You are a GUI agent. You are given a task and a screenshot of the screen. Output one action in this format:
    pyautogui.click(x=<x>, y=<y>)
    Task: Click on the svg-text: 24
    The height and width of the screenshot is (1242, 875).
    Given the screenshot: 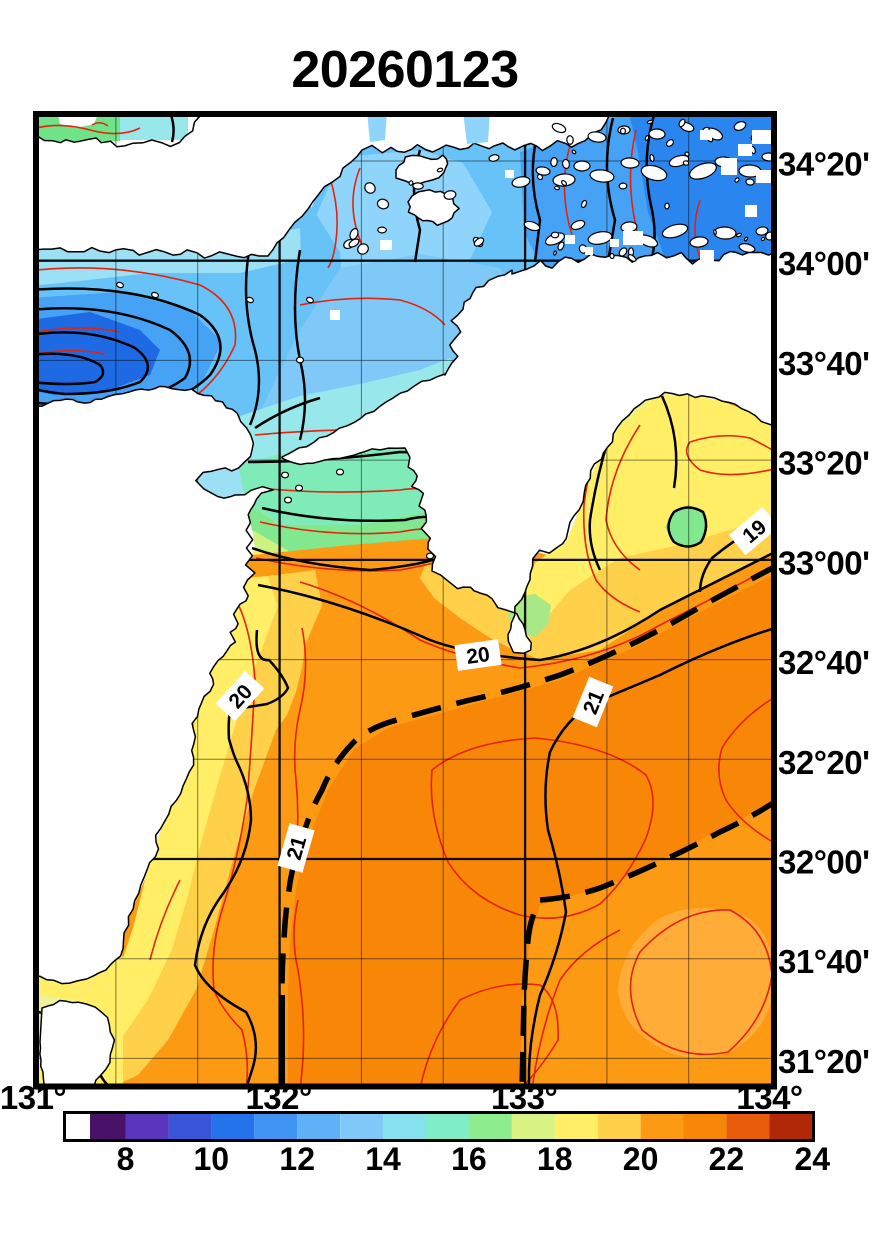 What is the action you would take?
    pyautogui.click(x=813, y=1159)
    